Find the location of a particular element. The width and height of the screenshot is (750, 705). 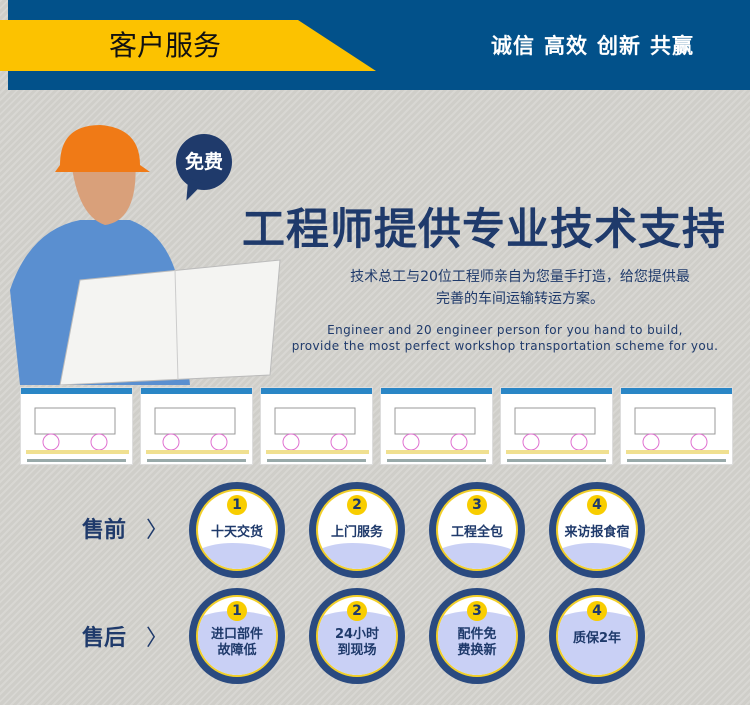

slogan: 诚信 高效 创新 共赢 is located at coordinates (588, 45).